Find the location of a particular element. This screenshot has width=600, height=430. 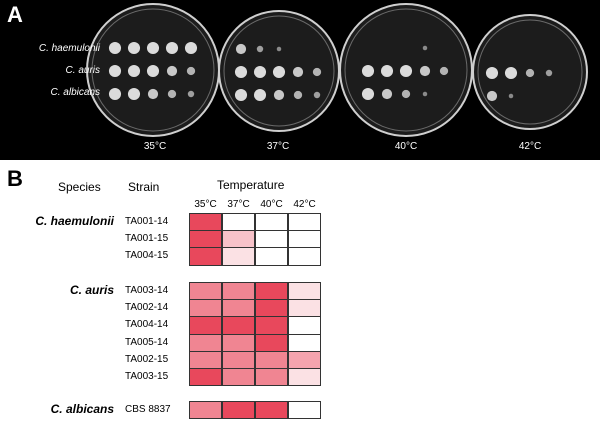

header-temperature: Temperature is located at coordinates (251, 185).